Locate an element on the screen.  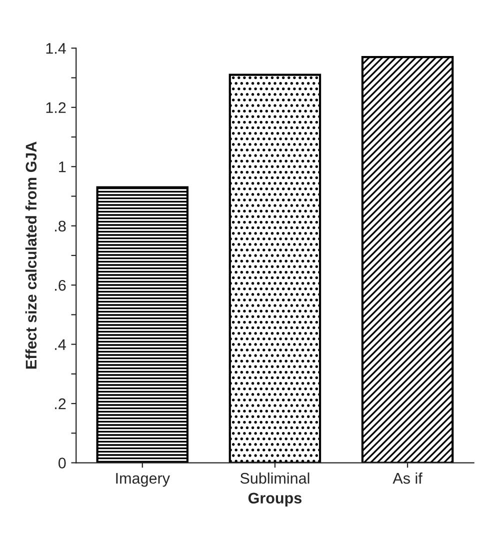
x-tick-label: Imagery is located at coordinates (143, 480).